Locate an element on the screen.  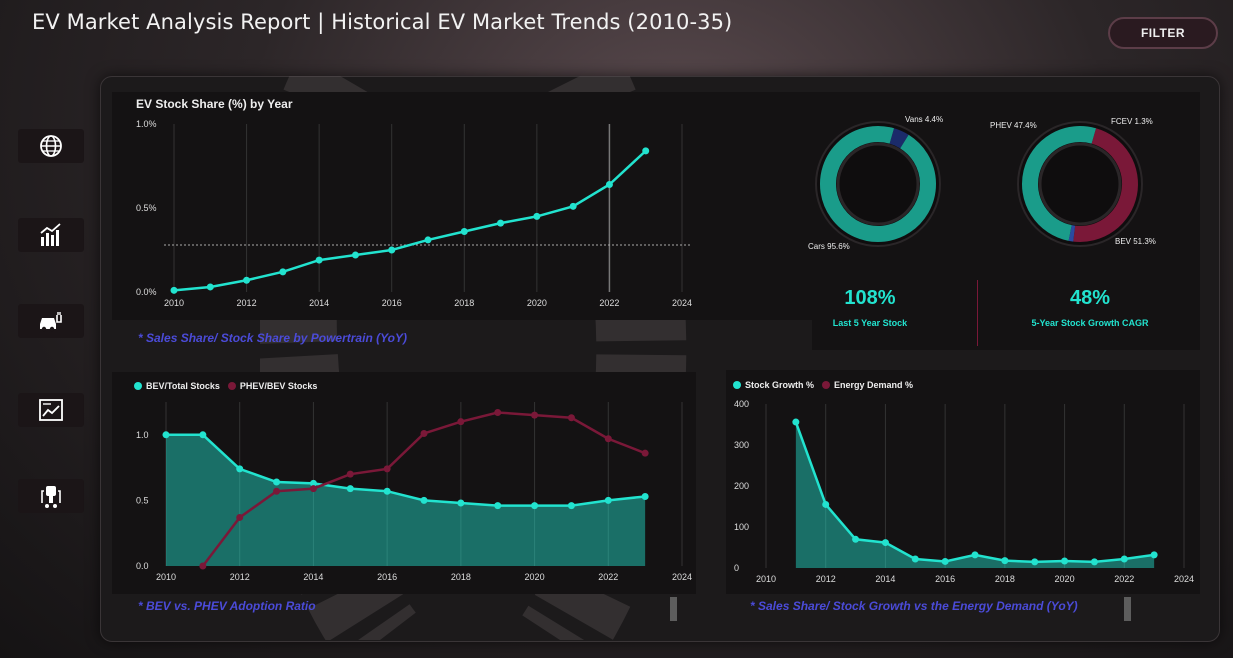
vehicle-type-donut is located at coordinates (878, 184).